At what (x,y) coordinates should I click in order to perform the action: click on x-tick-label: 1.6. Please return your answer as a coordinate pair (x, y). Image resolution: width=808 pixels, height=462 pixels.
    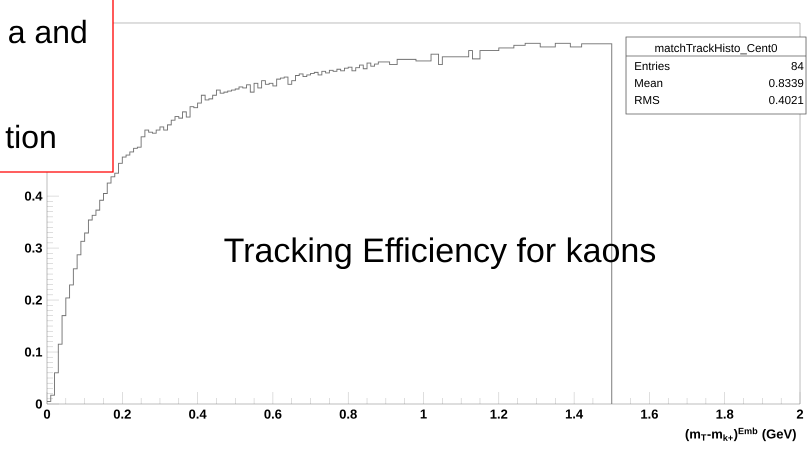
    Looking at the image, I should click on (649, 414).